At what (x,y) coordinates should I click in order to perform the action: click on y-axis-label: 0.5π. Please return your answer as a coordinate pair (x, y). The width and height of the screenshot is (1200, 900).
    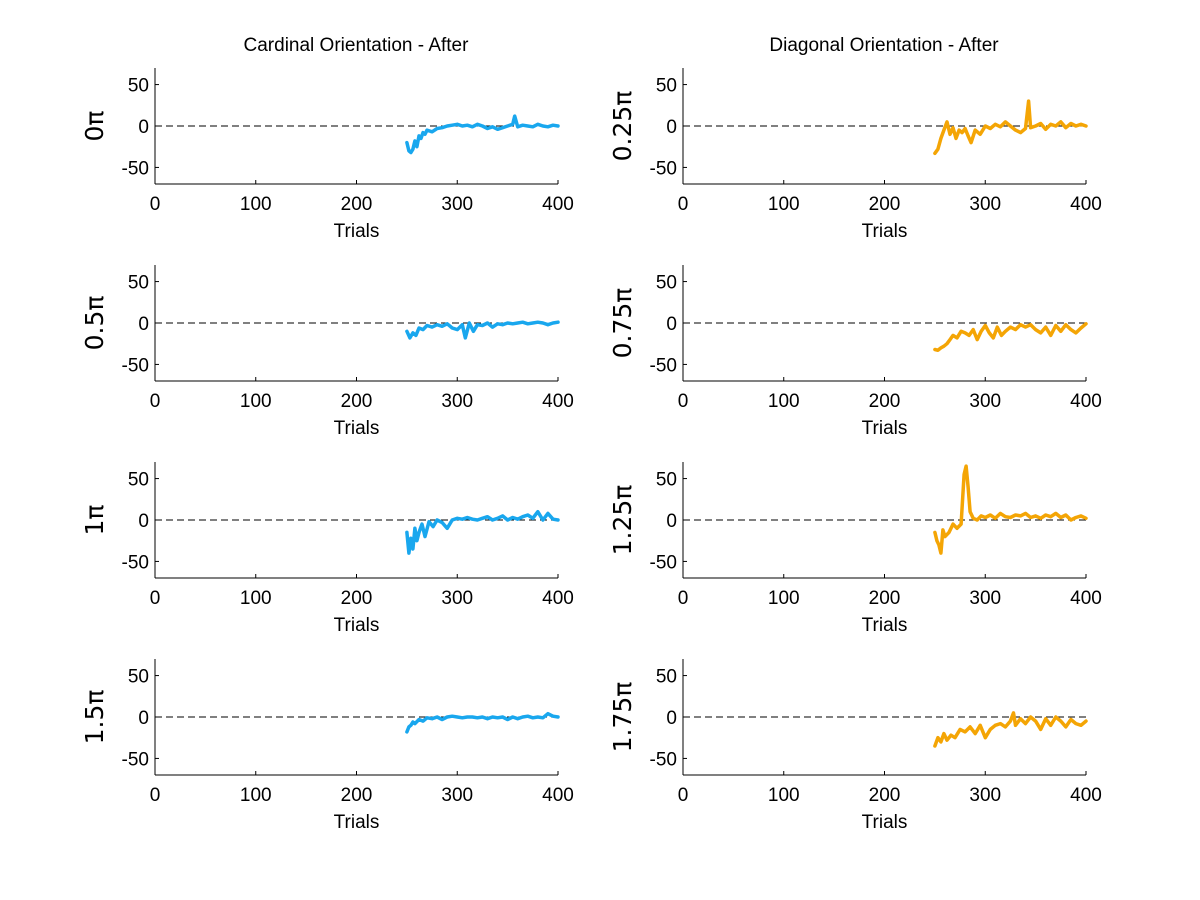
    Looking at the image, I should click on (94, 323).